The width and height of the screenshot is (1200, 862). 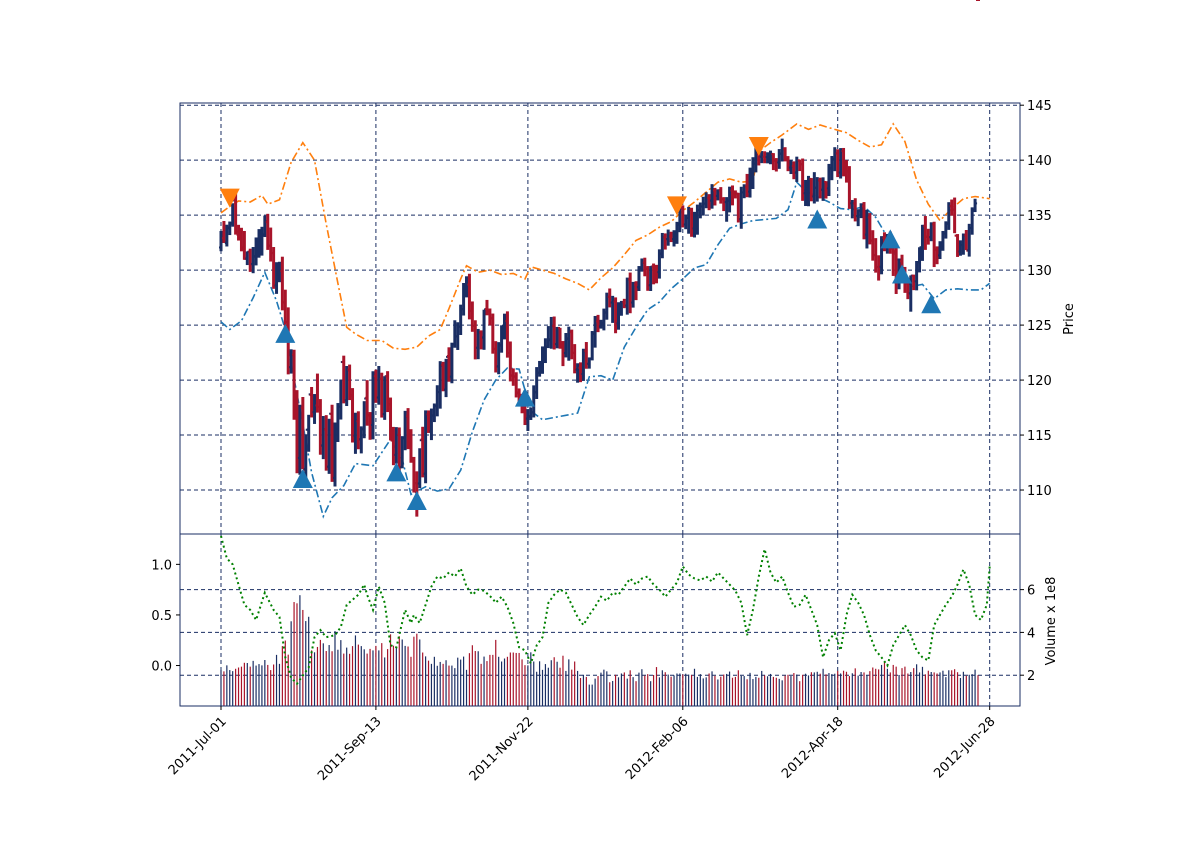 I want to click on volume-axes-frame, so click(x=600, y=620).